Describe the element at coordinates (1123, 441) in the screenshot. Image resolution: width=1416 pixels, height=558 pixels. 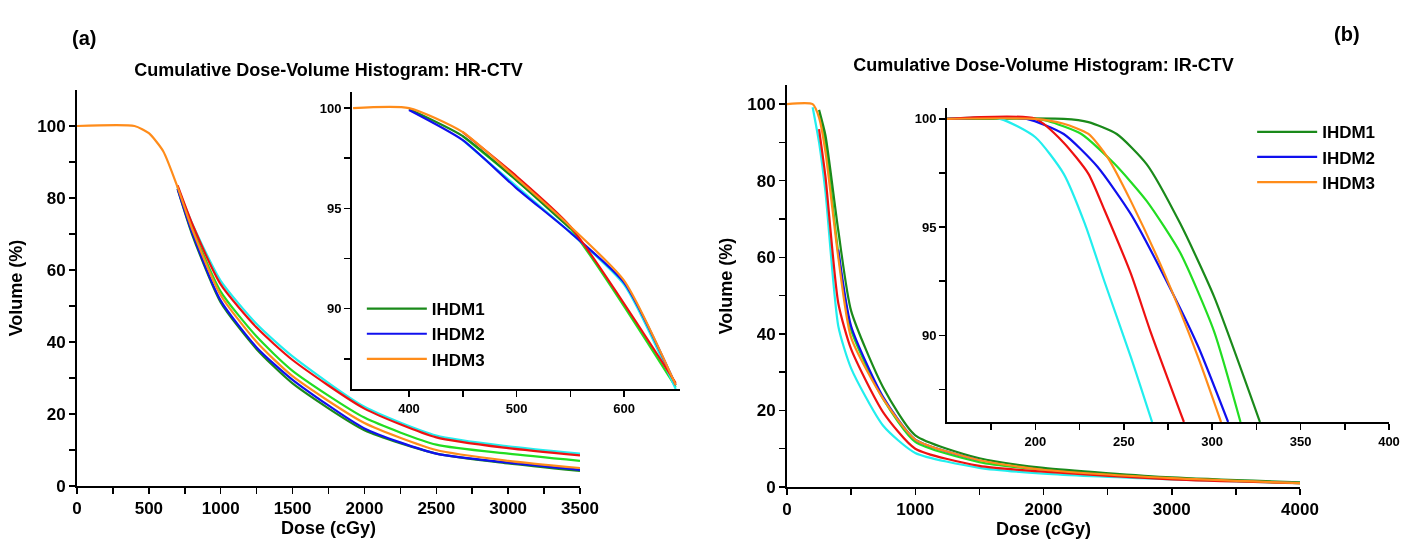
I see `x-tick-label: 250` at that location.